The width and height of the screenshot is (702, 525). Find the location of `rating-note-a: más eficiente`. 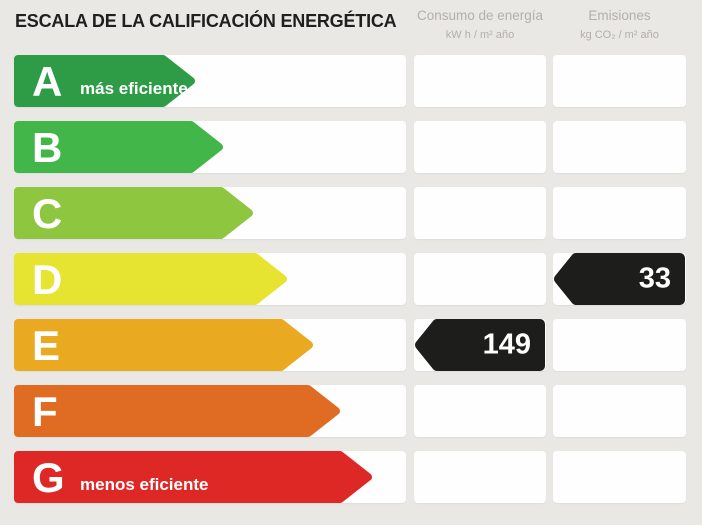

rating-note-a: más eficiente is located at coordinates (134, 88).